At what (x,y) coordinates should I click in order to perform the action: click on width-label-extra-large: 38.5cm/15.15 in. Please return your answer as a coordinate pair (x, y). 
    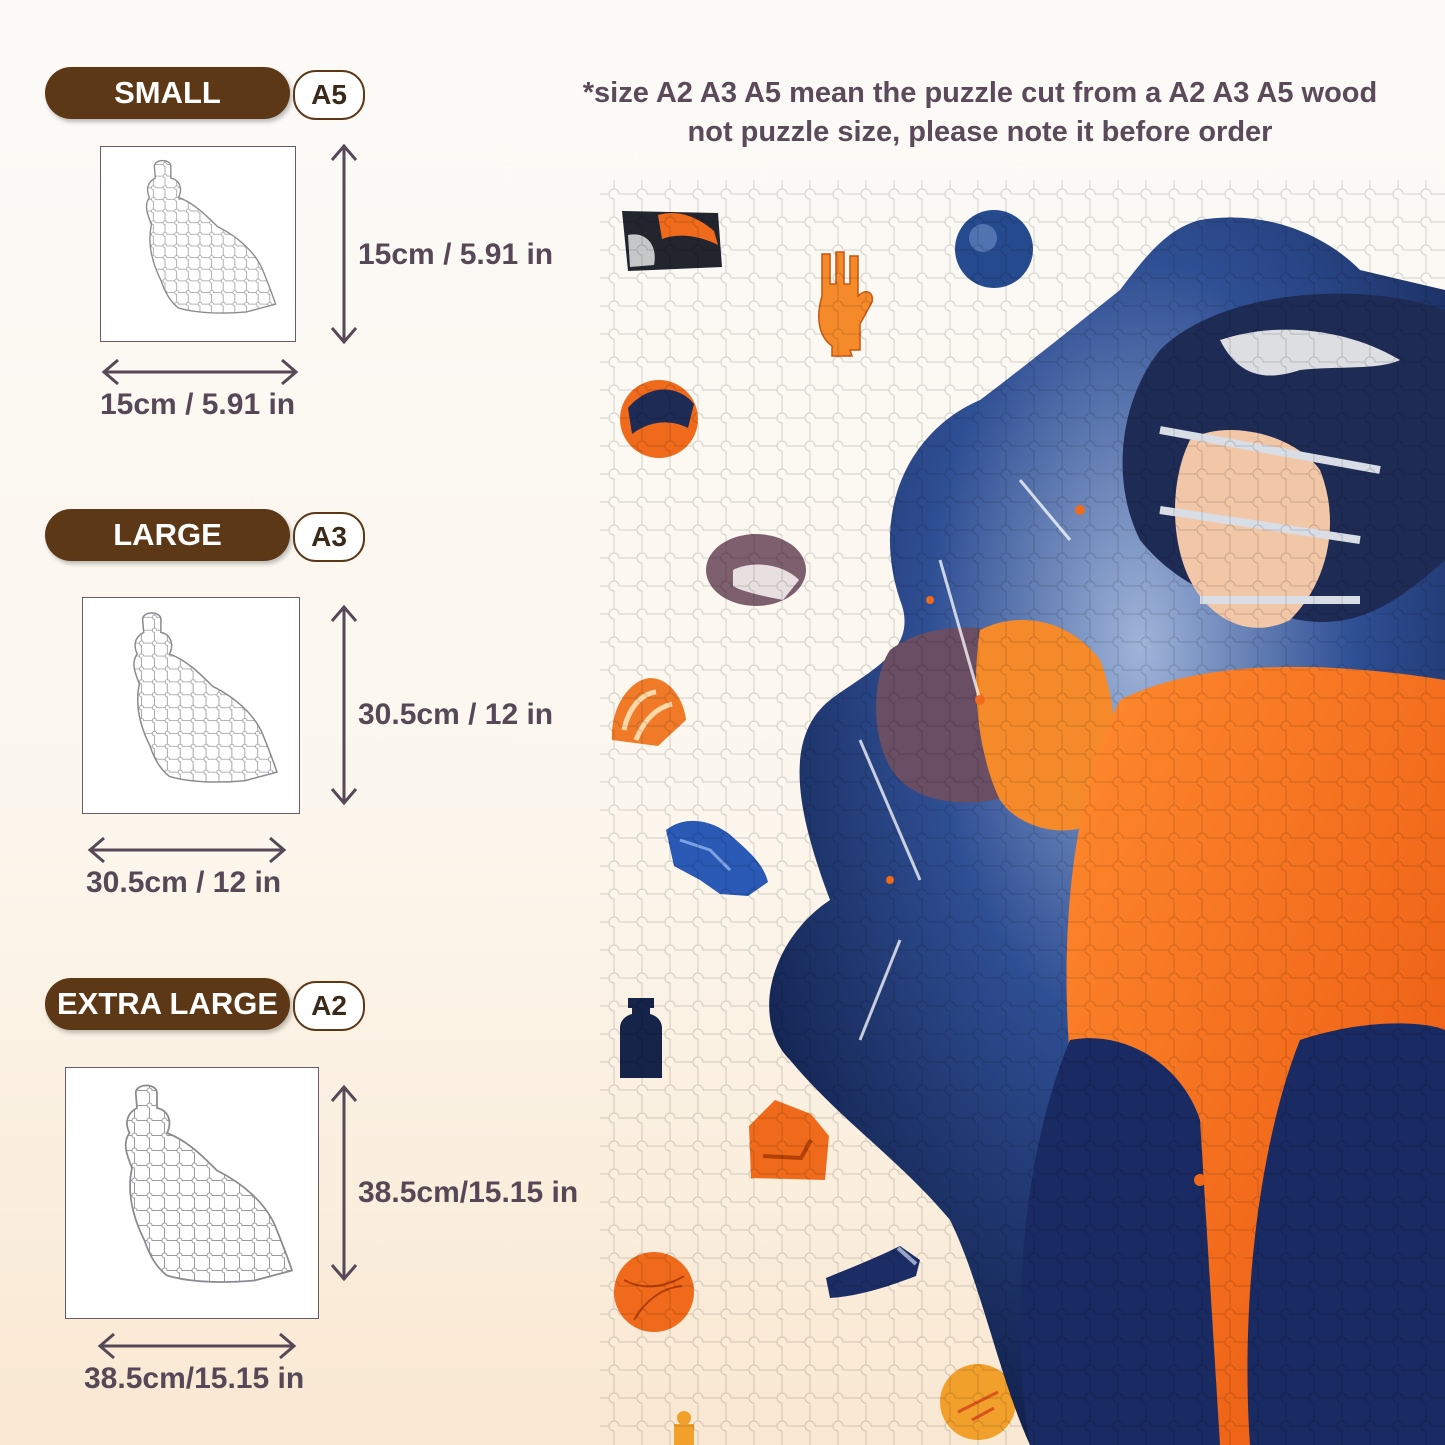
    Looking at the image, I should click on (194, 1378).